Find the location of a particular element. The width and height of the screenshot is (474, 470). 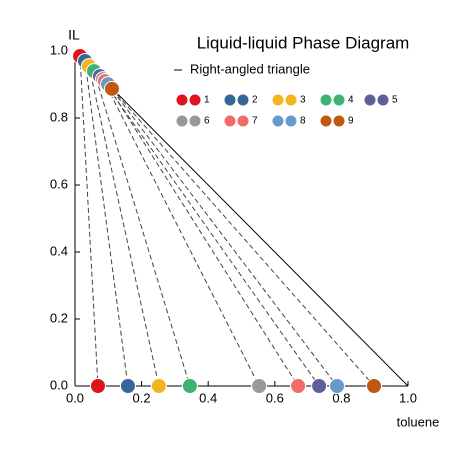

x-tick-label: 0.6 is located at coordinates (275, 397).